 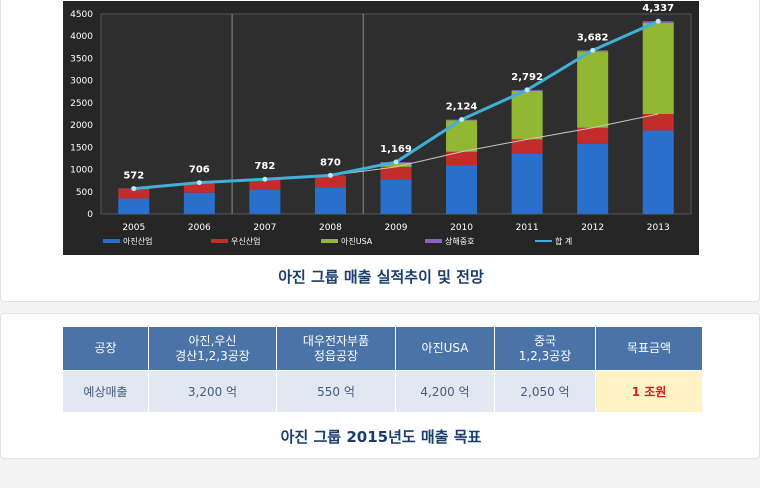 What do you see at coordinates (81, 171) in the screenshot?
I see `y-tick-label: 1000` at bounding box center [81, 171].